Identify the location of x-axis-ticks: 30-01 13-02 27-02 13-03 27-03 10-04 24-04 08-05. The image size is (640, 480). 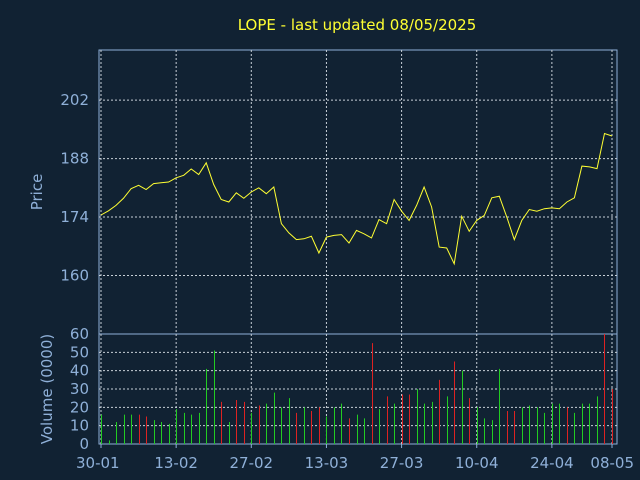
(355, 458).